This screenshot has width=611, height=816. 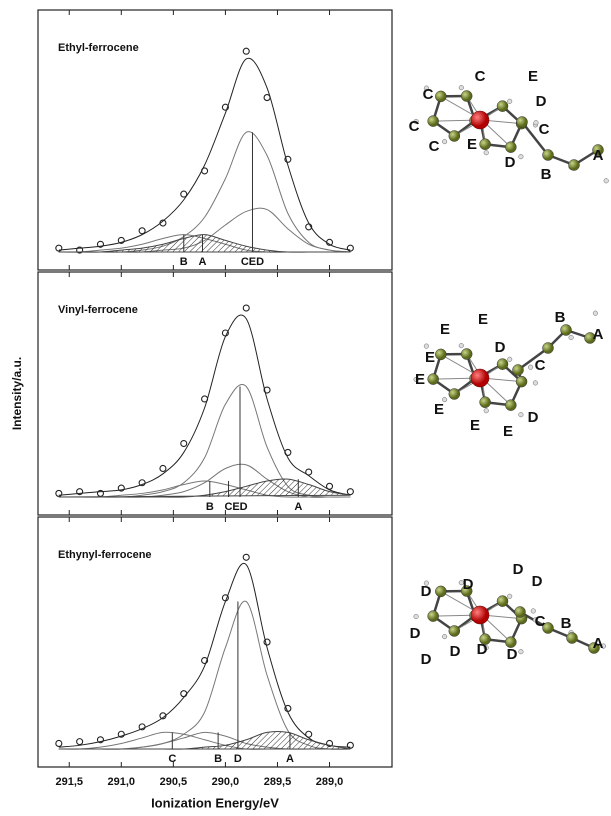 What do you see at coordinates (454, 116) in the screenshot?
I see `ring-bond` at bounding box center [454, 116].